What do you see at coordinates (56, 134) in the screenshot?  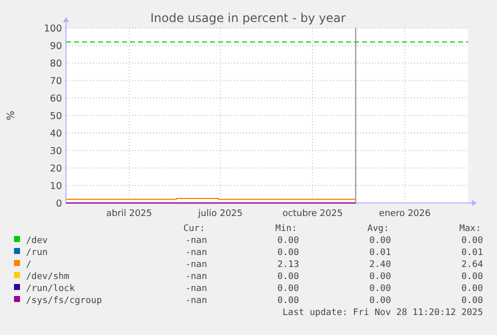 I see `y-tick-label: 40` at bounding box center [56, 134].